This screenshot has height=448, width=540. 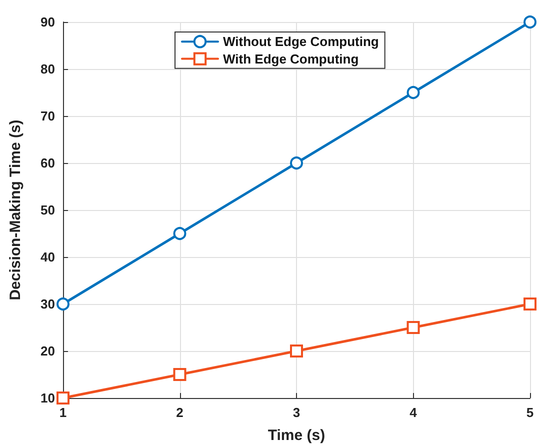 What do you see at coordinates (297, 435) in the screenshot?
I see `x-axis-title: Time (s)` at bounding box center [297, 435].